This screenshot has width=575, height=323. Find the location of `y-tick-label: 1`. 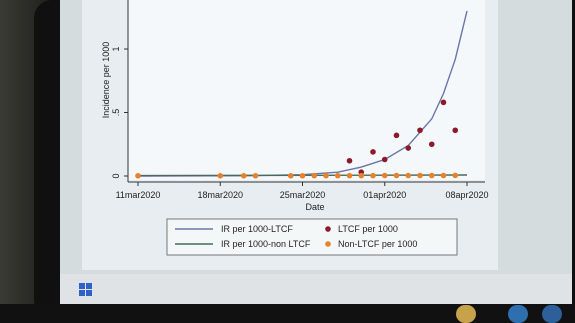

y-tick-label: 1 is located at coordinates (116, 48).